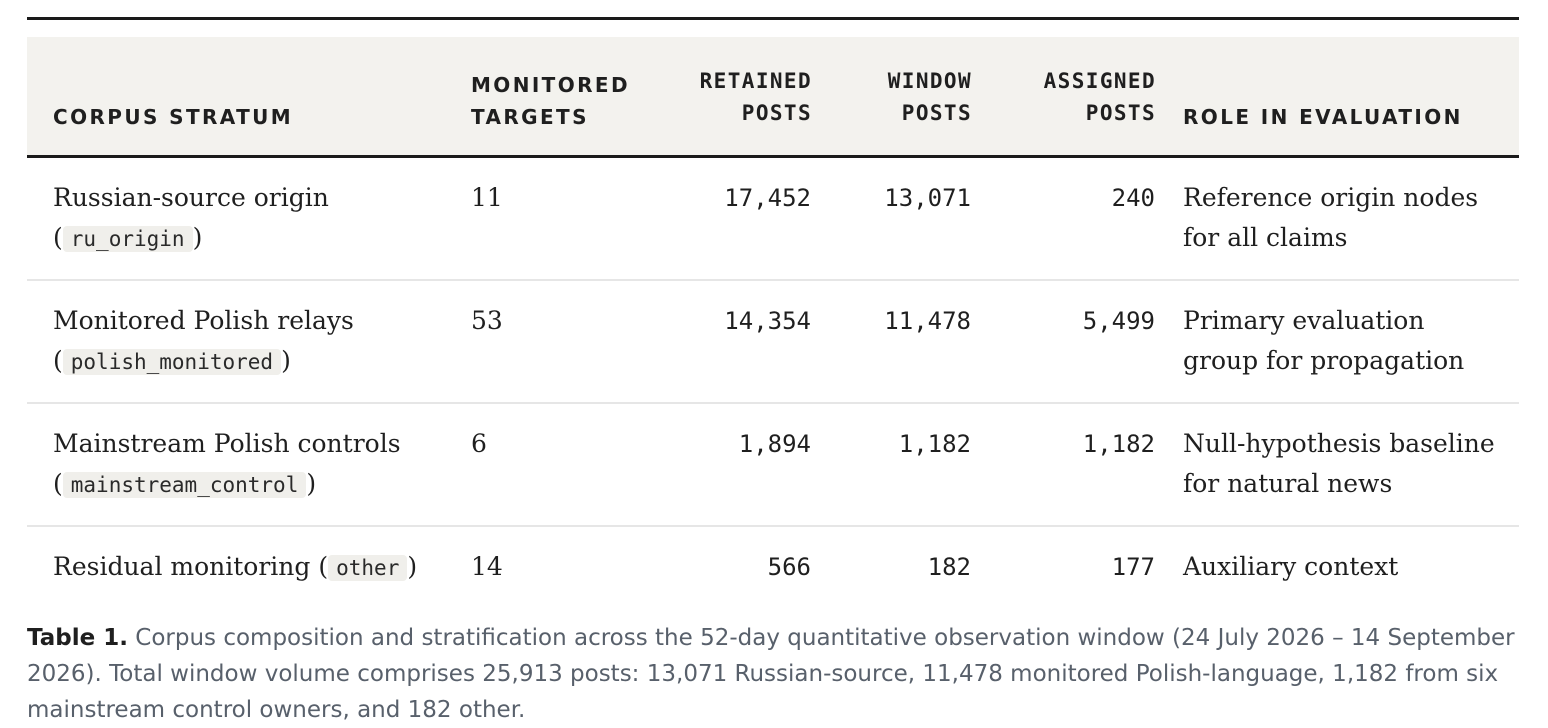 Image resolution: width=1548 pixels, height=728 pixels. I want to click on stratum-name: Residual monitoring, so click(182, 566).